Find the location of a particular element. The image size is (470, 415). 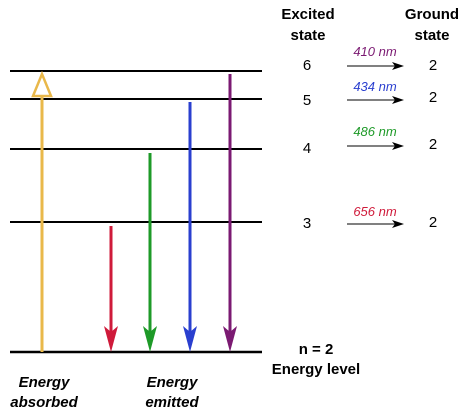

ground-level-energy-label: Energy level is located at coordinates (316, 369).